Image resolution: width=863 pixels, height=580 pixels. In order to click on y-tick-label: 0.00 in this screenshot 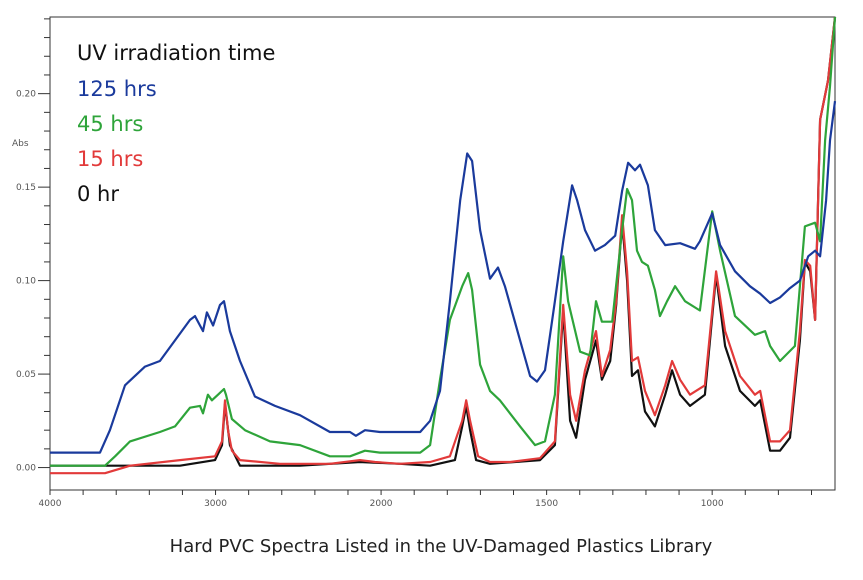, I will do `click(26, 469)`.